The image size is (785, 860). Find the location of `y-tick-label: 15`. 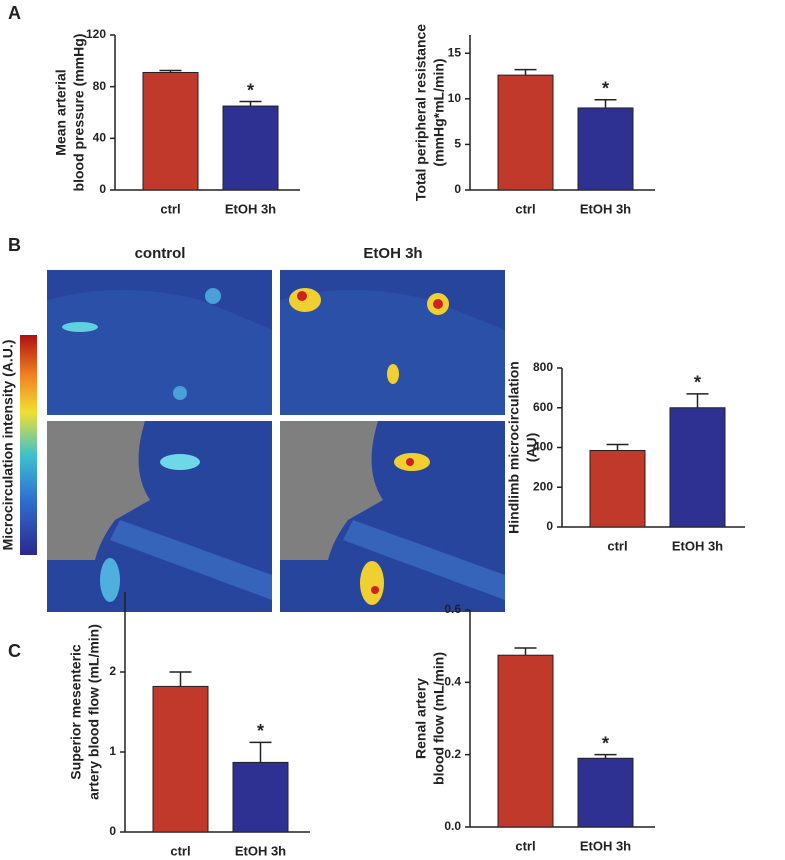

y-tick-label: 15 is located at coordinates (455, 52).